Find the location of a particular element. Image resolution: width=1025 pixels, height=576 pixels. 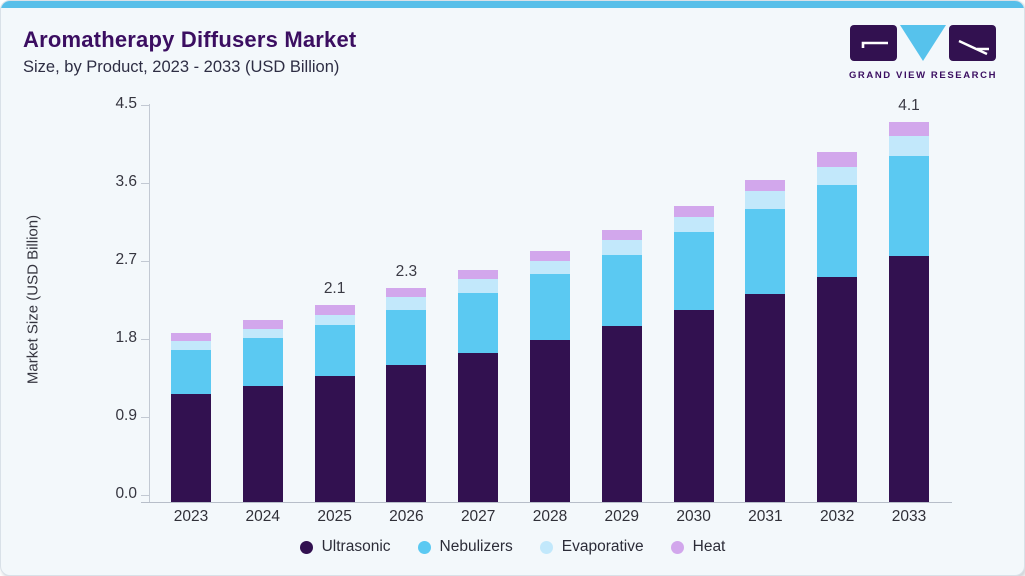

logo-marks is located at coordinates (923, 44).